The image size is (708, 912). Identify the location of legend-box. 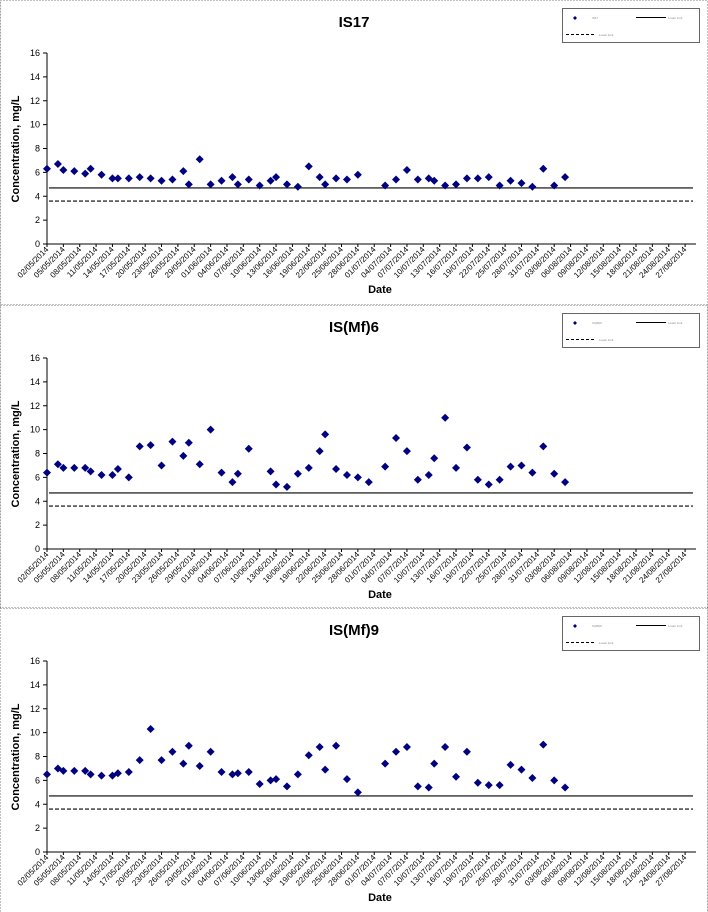
(631, 330).